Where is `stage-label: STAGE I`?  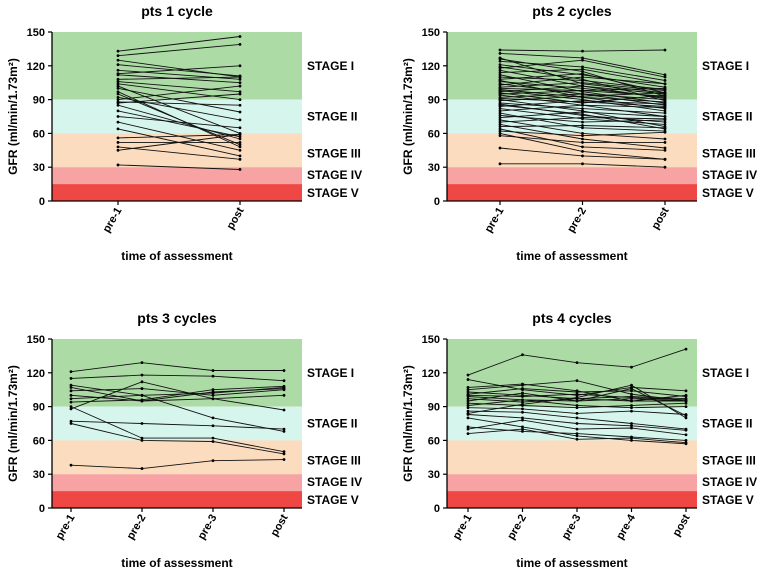
stage-label: STAGE I is located at coordinates (725, 373).